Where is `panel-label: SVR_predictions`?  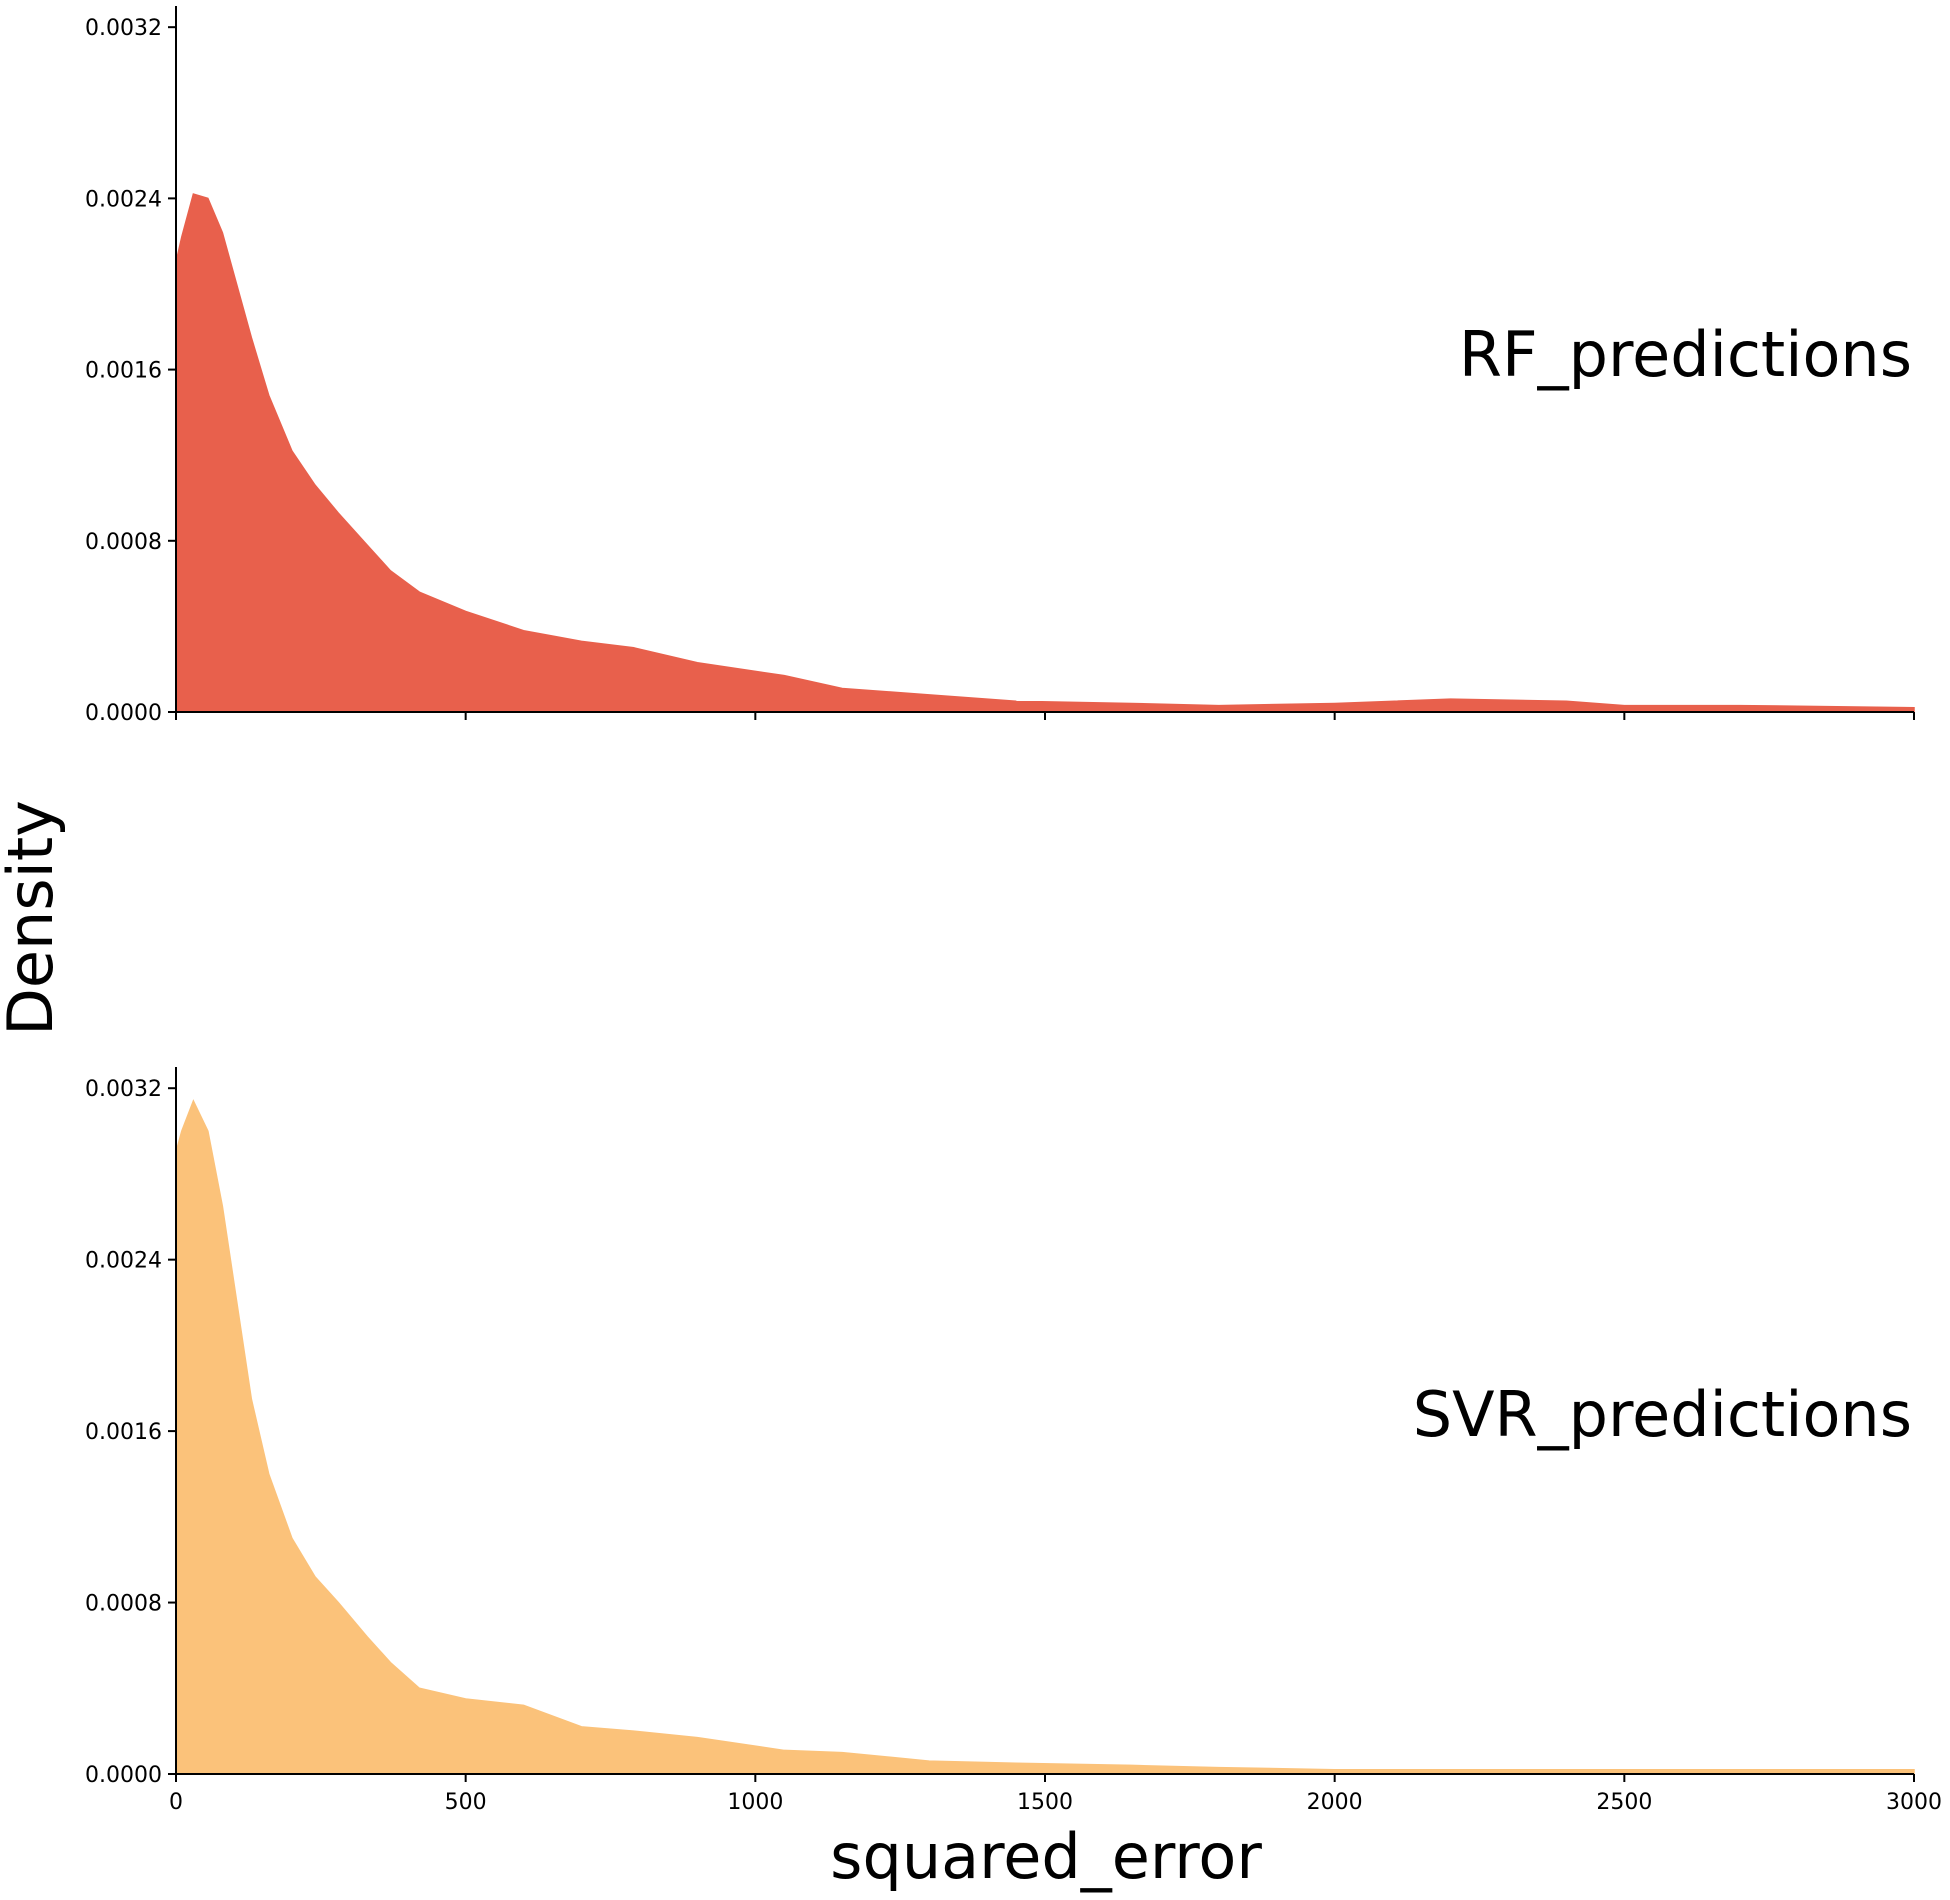
panel-label: SVR_predictions is located at coordinates (1662, 1414).